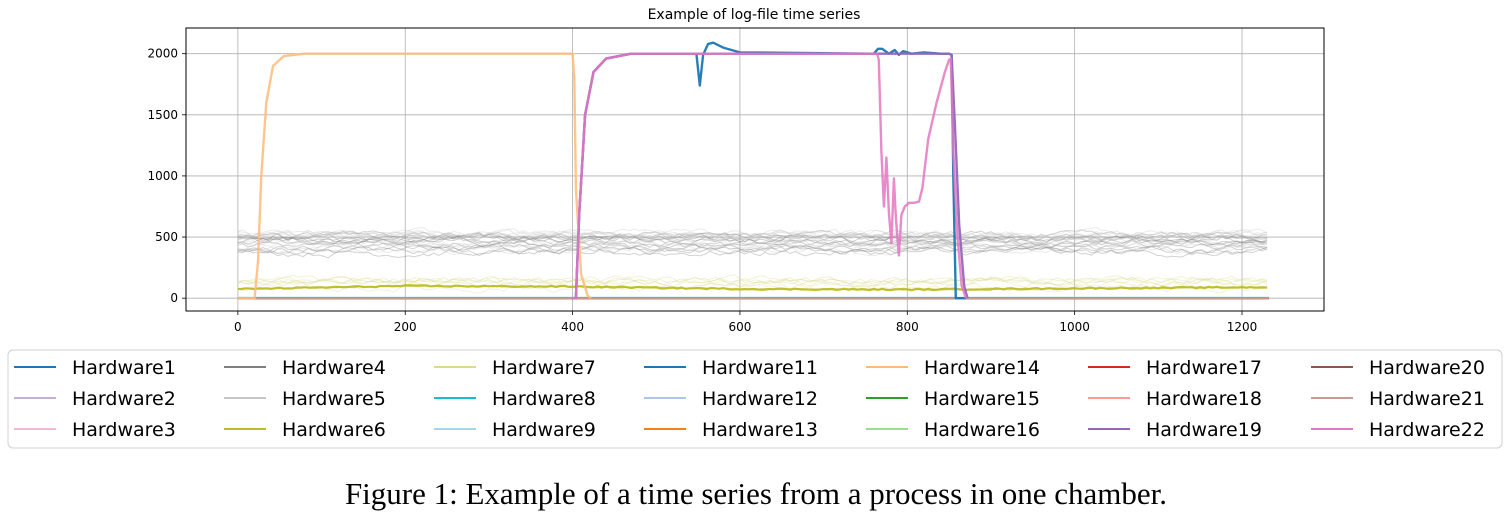 This screenshot has height=527, width=1512. What do you see at coordinates (1204, 399) in the screenshot?
I see `legend-label-hardware18: Hardware18` at bounding box center [1204, 399].